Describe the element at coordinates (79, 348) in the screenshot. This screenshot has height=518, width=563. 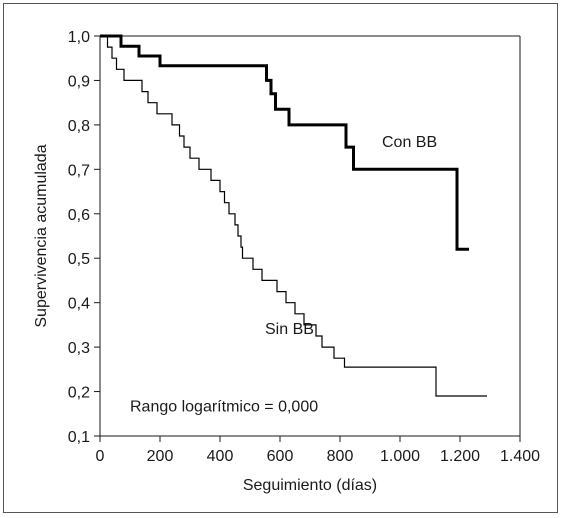
I see `y-tick-label: 0,3` at that location.